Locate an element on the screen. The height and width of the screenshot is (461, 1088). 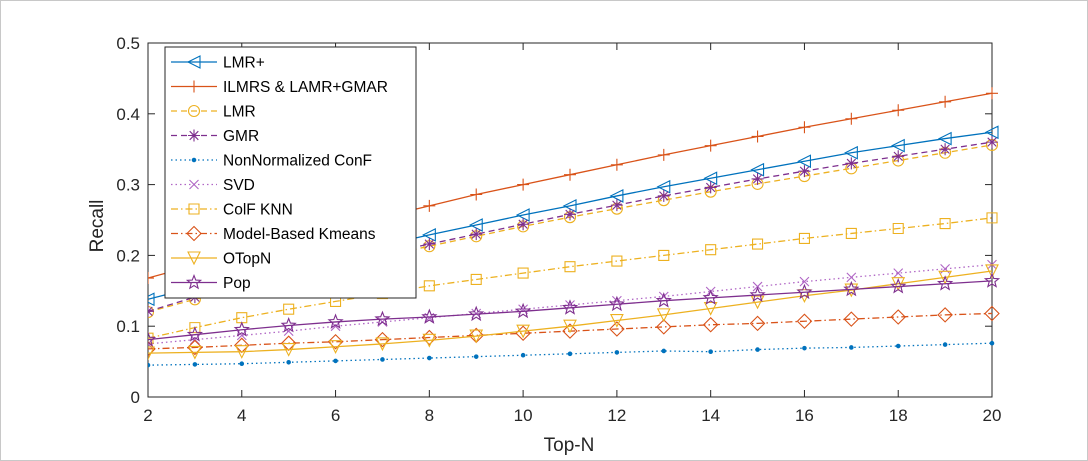
legend-label-lmr: LMR is located at coordinates (239, 112).